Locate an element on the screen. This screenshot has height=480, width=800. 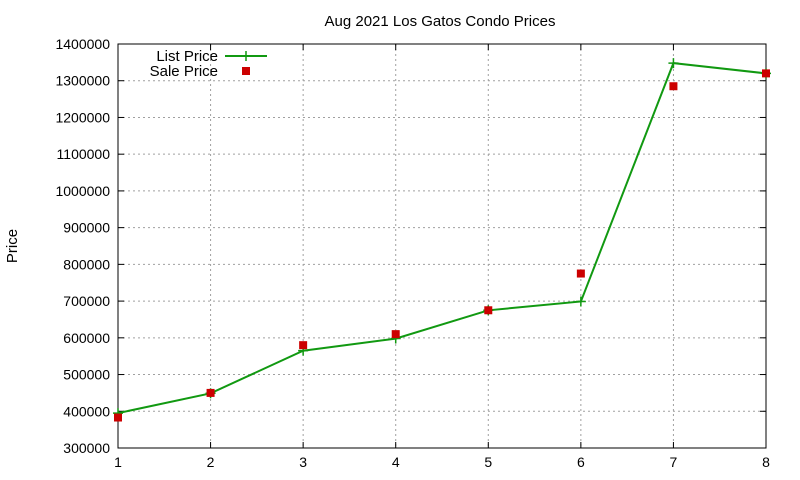
x-tick-label: 3 is located at coordinates (303, 462).